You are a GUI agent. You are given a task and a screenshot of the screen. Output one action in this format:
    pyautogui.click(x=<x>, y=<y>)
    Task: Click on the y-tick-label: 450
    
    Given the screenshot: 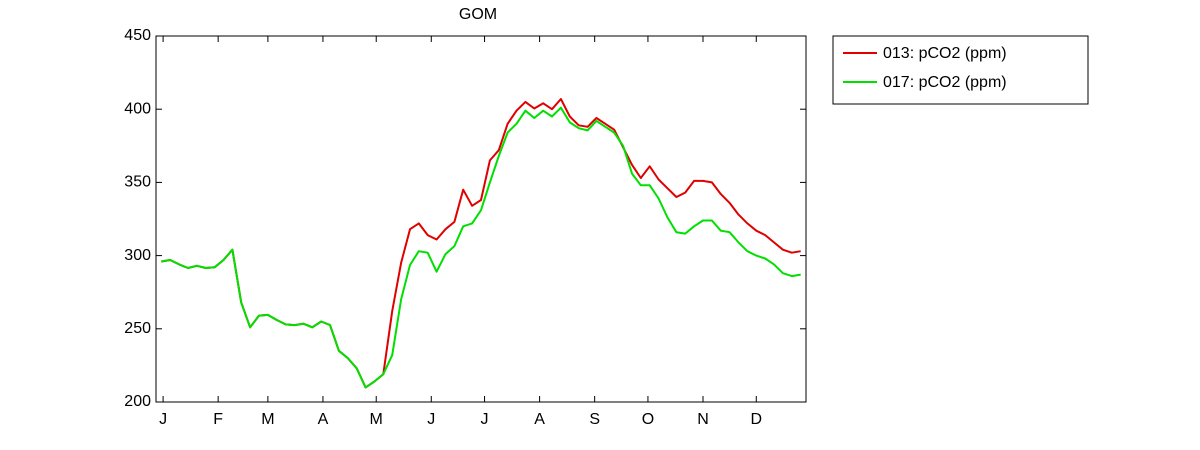 What is the action you would take?
    pyautogui.click(x=137, y=35)
    